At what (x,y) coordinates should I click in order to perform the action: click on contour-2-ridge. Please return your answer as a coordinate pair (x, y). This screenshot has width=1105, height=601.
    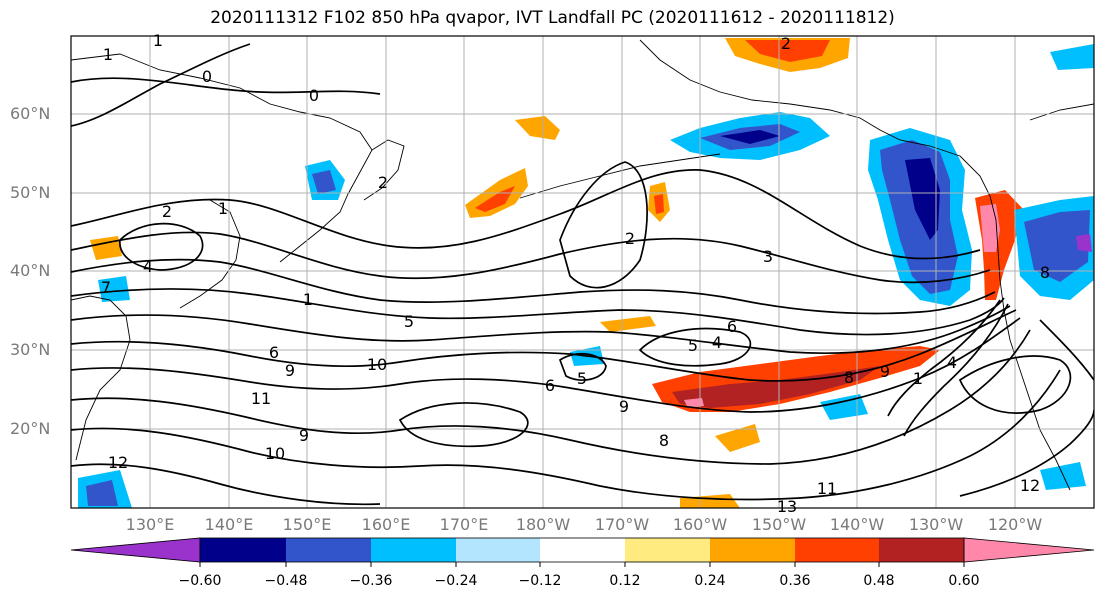
    Looking at the image, I should click on (603, 225).